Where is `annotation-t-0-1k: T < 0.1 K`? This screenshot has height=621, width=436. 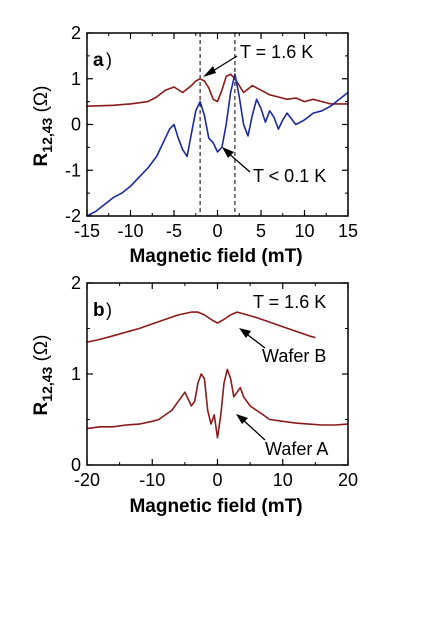 annotation-t-0-1k: T < 0.1 K is located at coordinates (289, 176).